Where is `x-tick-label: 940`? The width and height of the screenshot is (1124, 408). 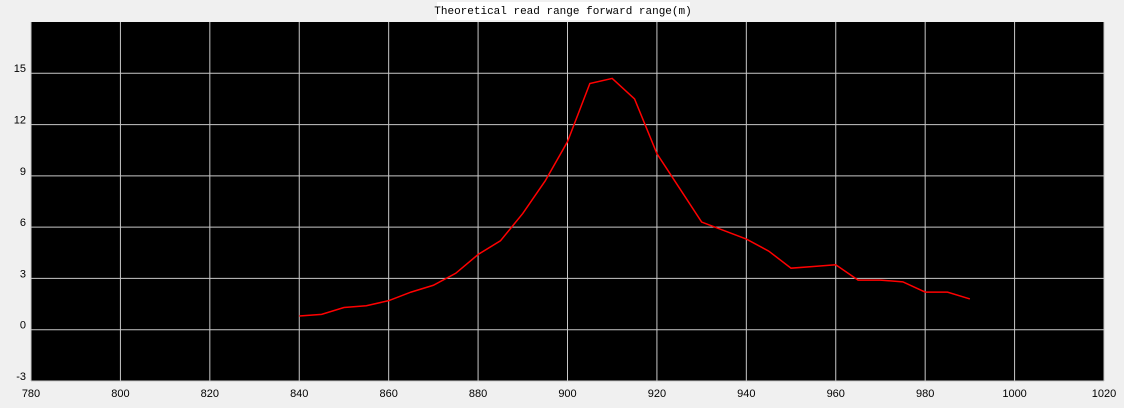 x-tick-label: 940 is located at coordinates (746, 394).